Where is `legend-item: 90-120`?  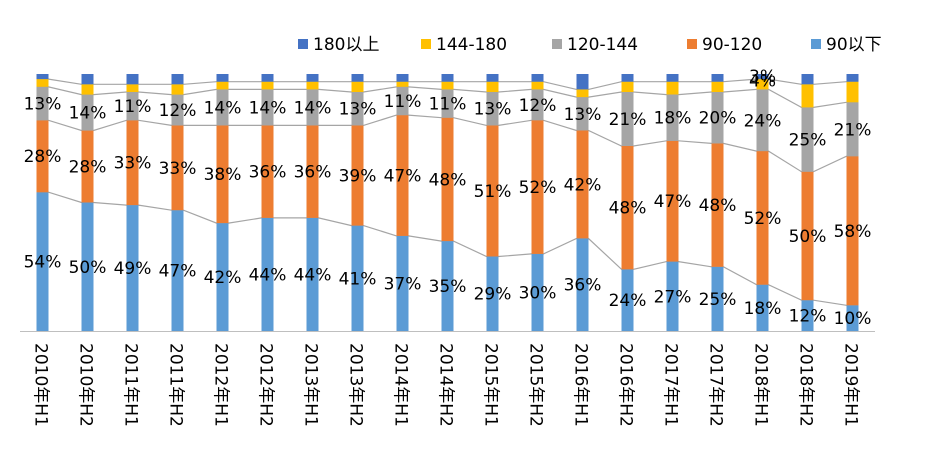 legend-item: 90-120 is located at coordinates (724, 45).